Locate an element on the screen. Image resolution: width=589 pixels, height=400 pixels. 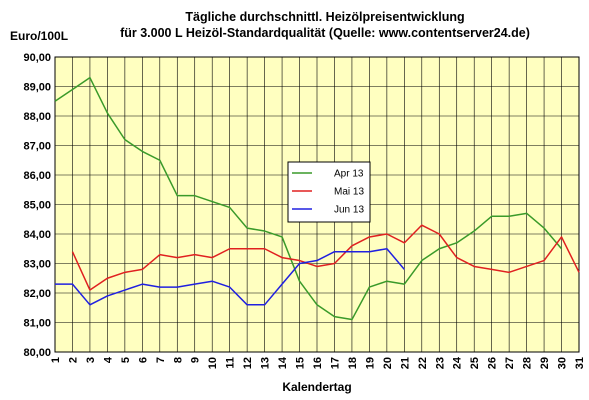
x-tick-label: 11 is located at coordinates (231, 363).